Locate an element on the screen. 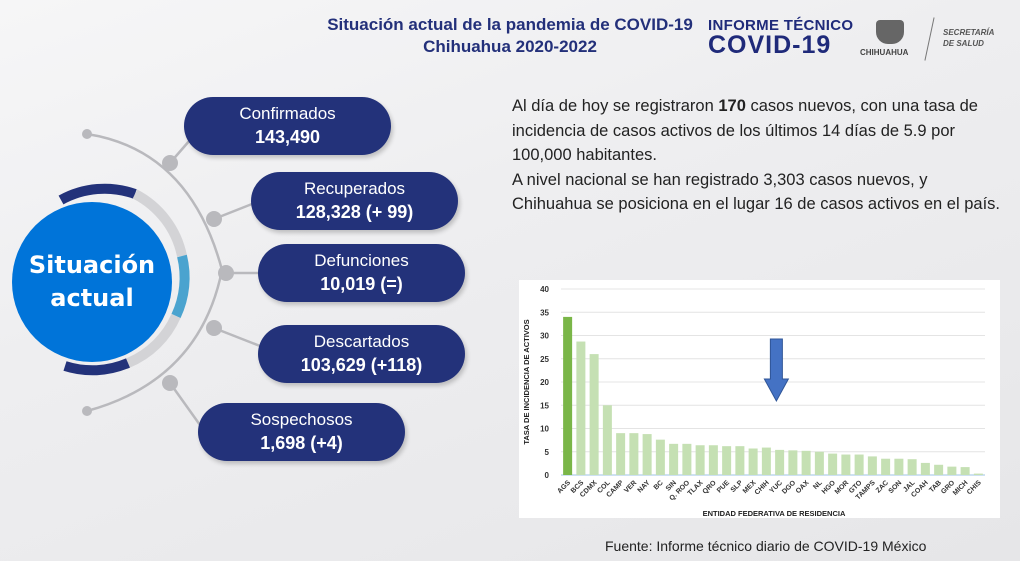 This screenshot has height=561, width=1020. bar-ags is located at coordinates (568, 395).